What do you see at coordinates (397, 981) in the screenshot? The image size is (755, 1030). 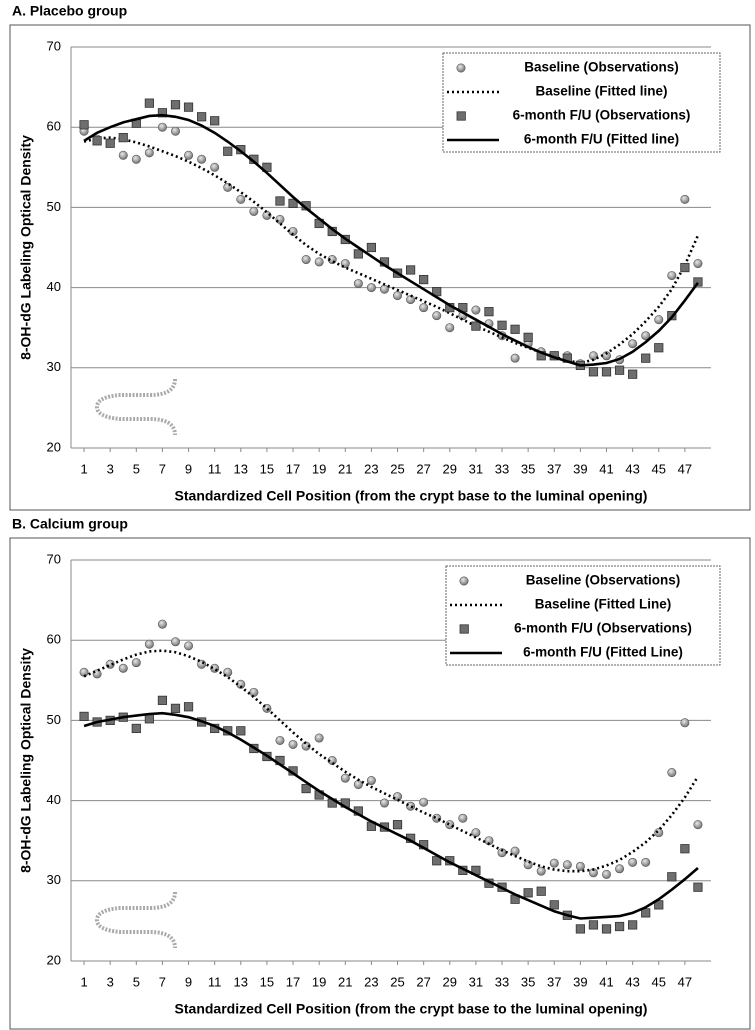 I see `x-tick-label: 25` at bounding box center [397, 981].